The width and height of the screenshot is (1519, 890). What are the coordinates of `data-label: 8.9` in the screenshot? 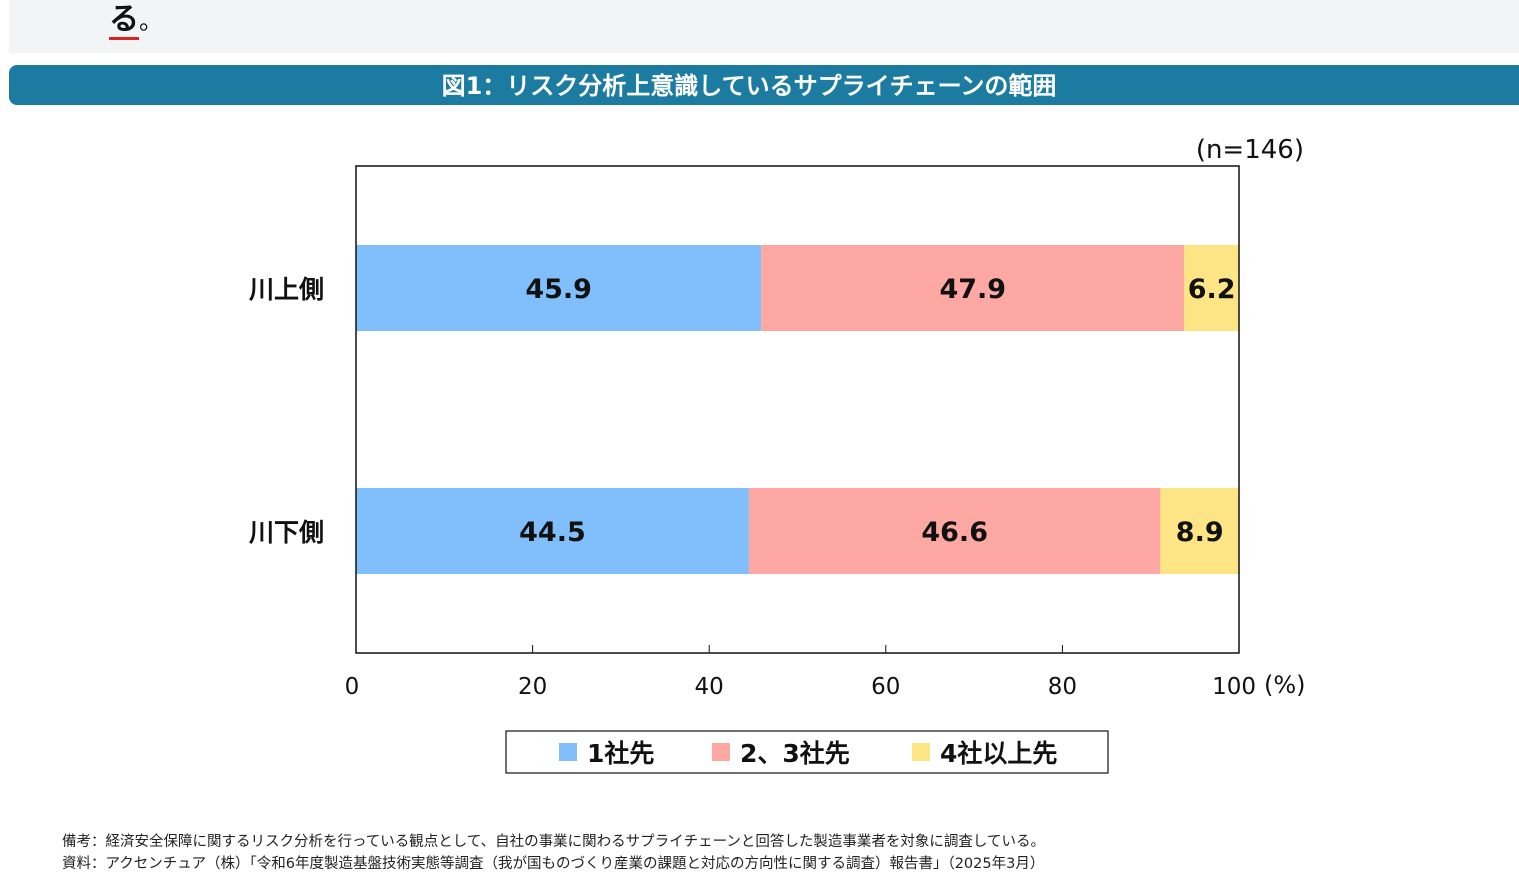 It's located at (1200, 532).